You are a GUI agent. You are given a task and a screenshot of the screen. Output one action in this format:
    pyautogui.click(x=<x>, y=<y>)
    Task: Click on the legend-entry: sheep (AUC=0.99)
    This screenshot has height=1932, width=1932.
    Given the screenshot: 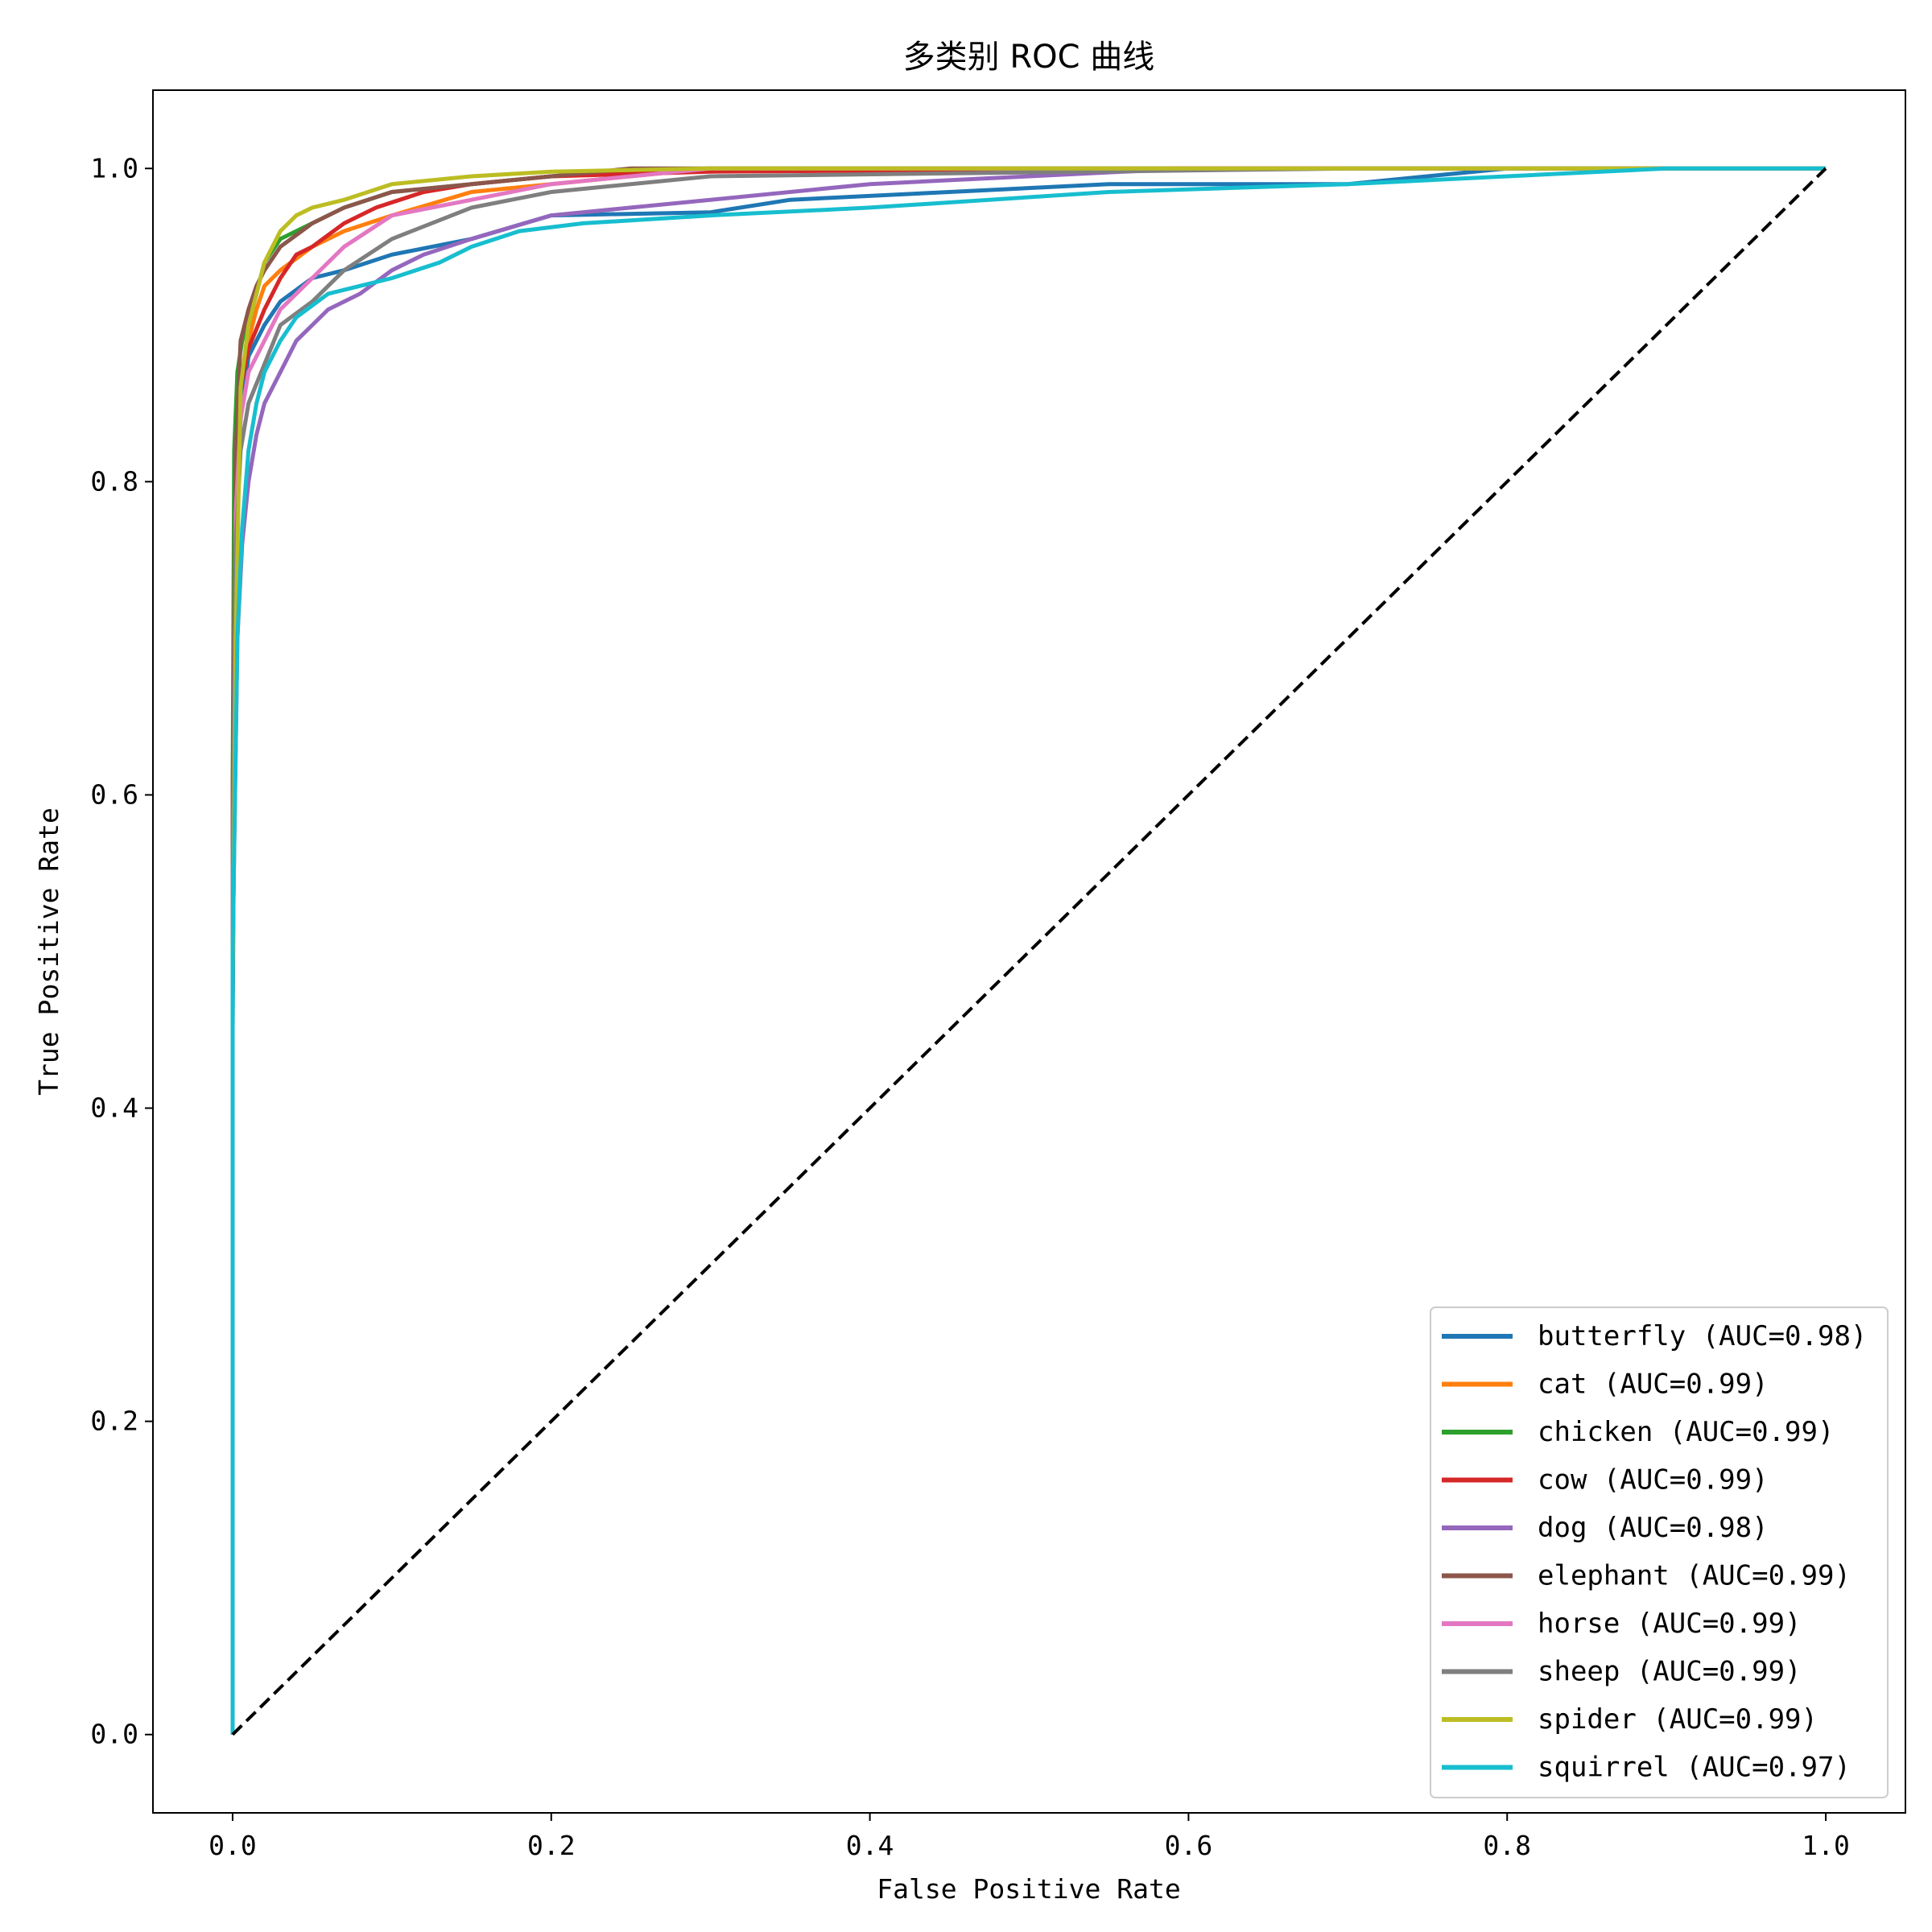 What is the action you would take?
    pyautogui.click(x=1670, y=1672)
    